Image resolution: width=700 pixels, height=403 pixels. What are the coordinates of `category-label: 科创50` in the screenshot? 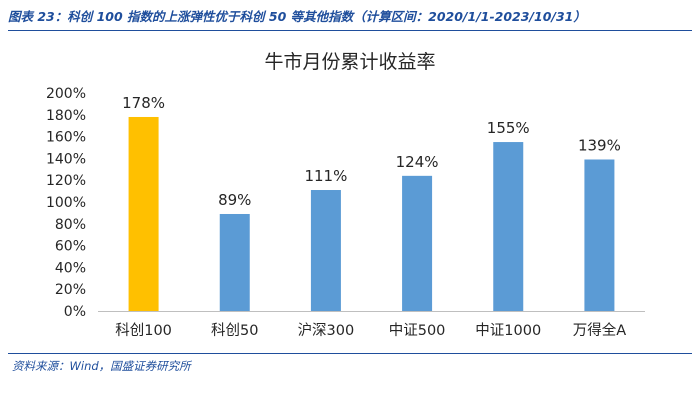 It's located at (234, 330).